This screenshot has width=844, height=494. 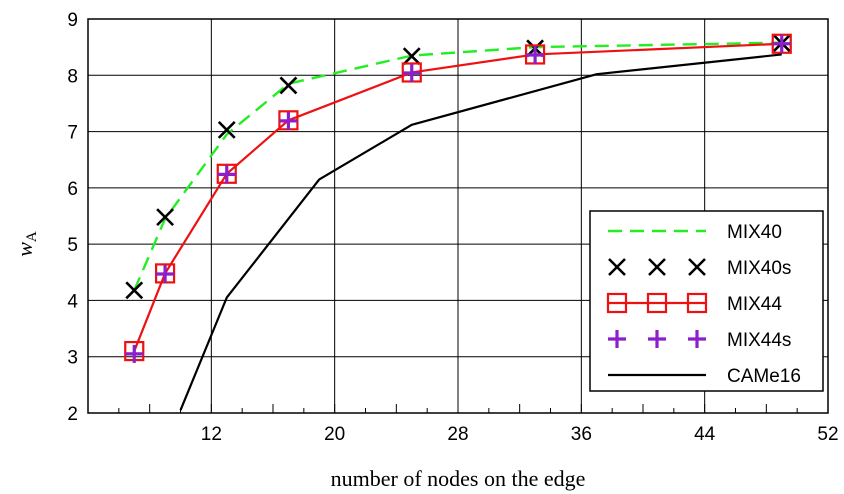 What do you see at coordinates (72, 133) in the screenshot?
I see `y-tick-label: 7` at bounding box center [72, 133].